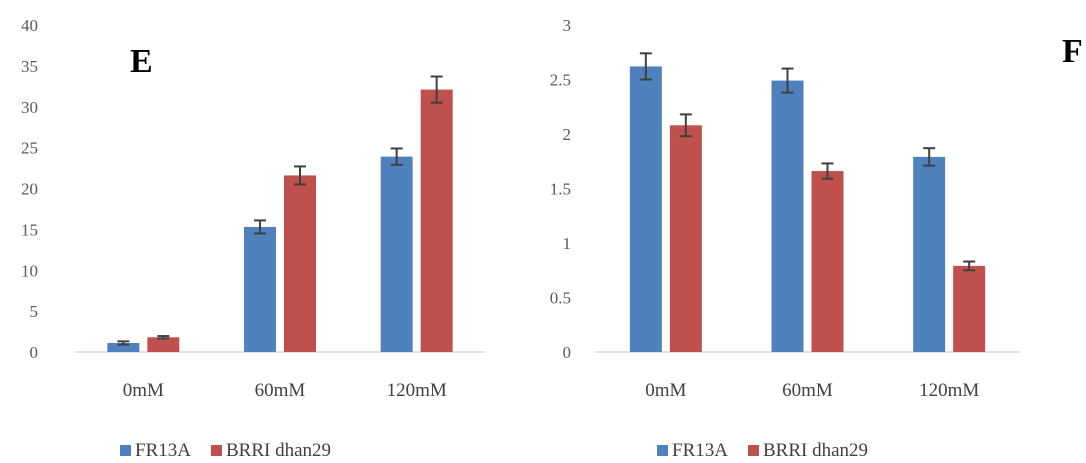 The width and height of the screenshot is (1086, 463). I want to click on y-tick-label: 35, so click(29, 66).